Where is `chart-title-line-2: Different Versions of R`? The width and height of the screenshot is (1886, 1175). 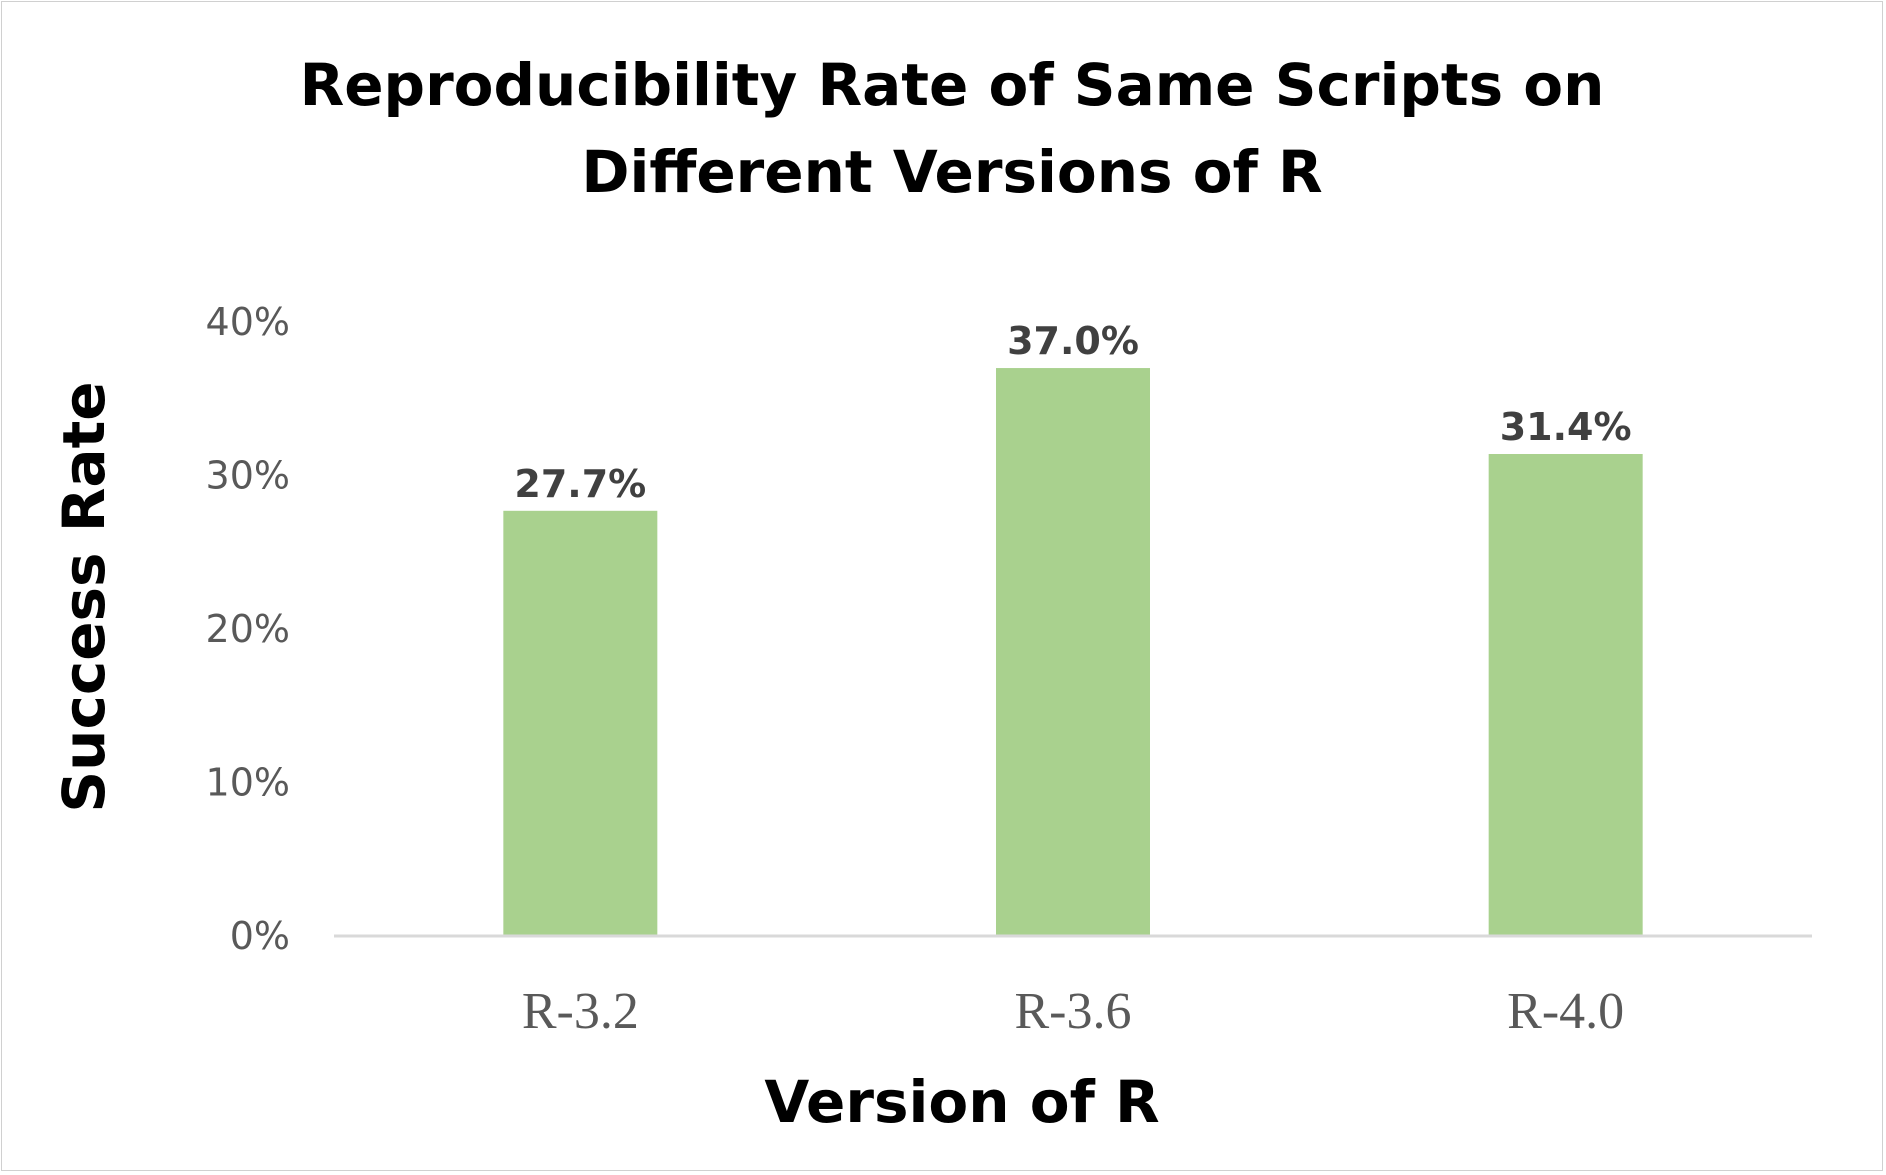 chart-title-line-2: Different Versions of R is located at coordinates (951, 172).